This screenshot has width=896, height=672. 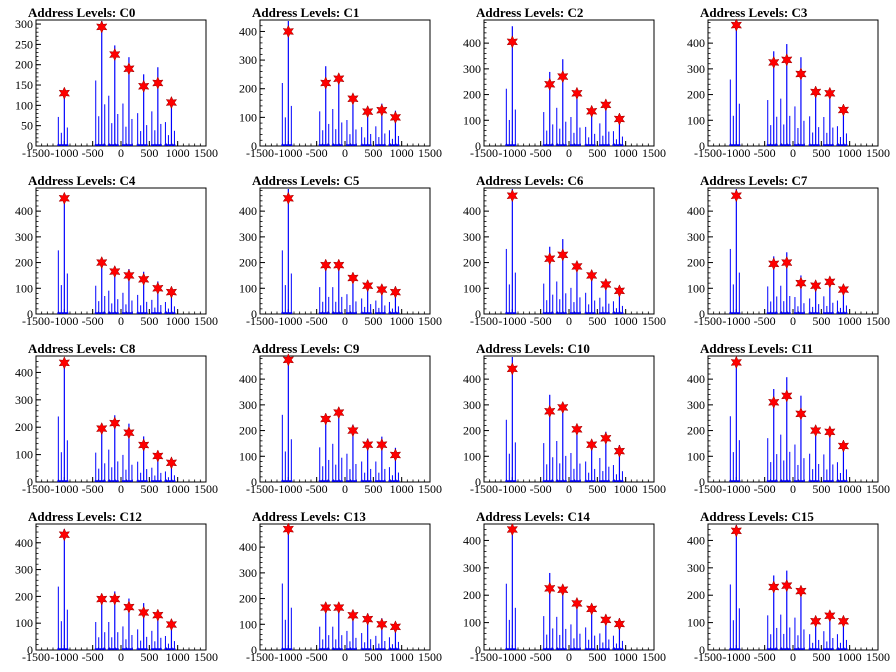 What do you see at coordinates (306, 180) in the screenshot?
I see `chart-title: Address Levels: C5` at bounding box center [306, 180].